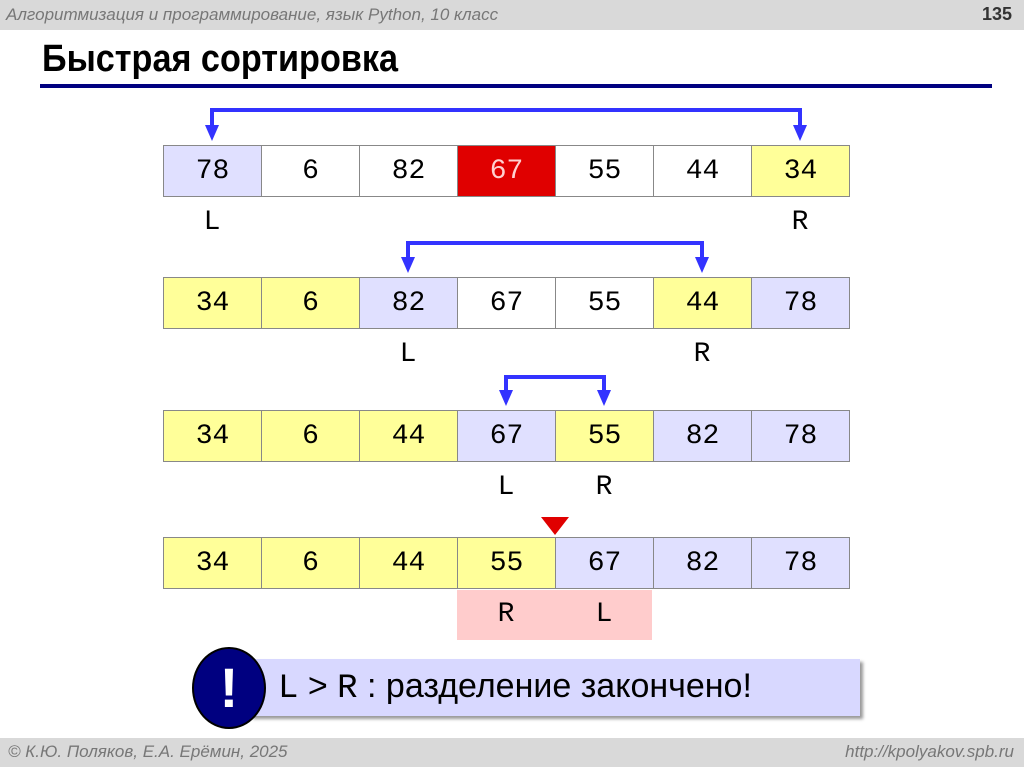 The image size is (1024, 767). I want to click on note-l: L, so click(288, 689).